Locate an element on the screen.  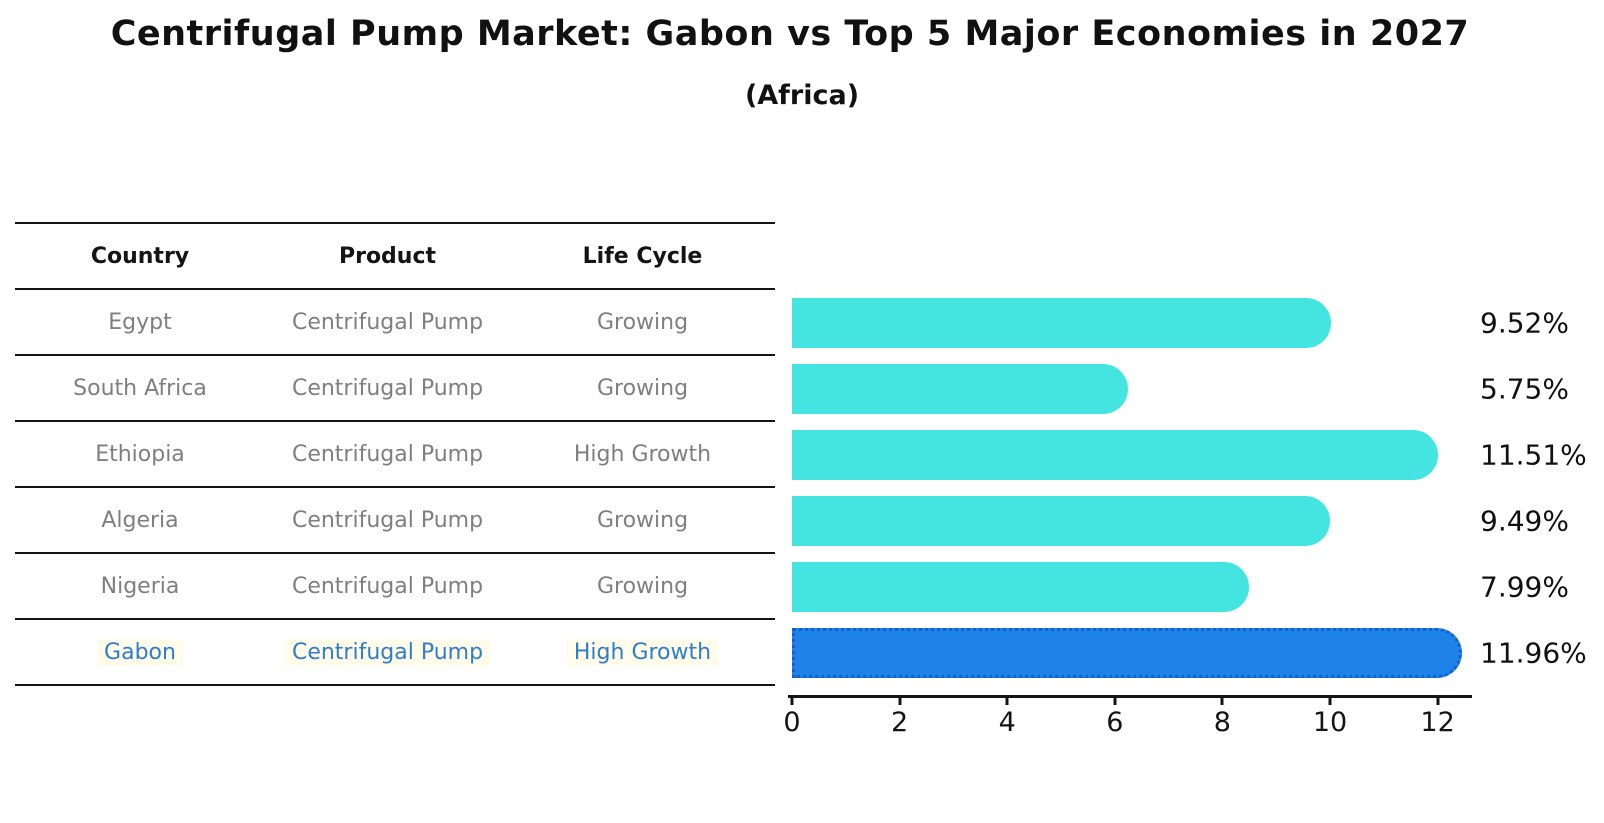
table-row-nigeria: Nigeria Centrifugal Pump Growing is located at coordinates (395, 587).